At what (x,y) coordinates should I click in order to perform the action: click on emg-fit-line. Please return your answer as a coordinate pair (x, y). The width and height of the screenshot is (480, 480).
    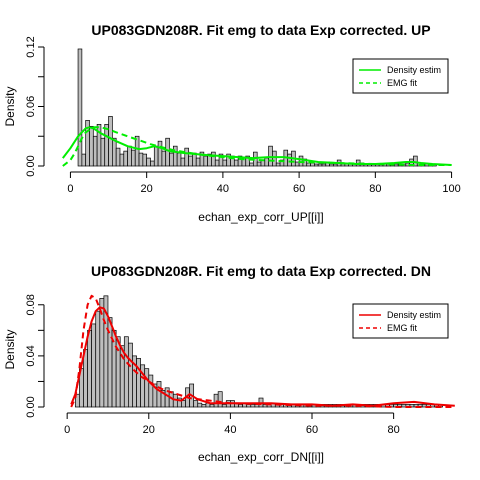
    Looking at the image, I should click on (257, 146).